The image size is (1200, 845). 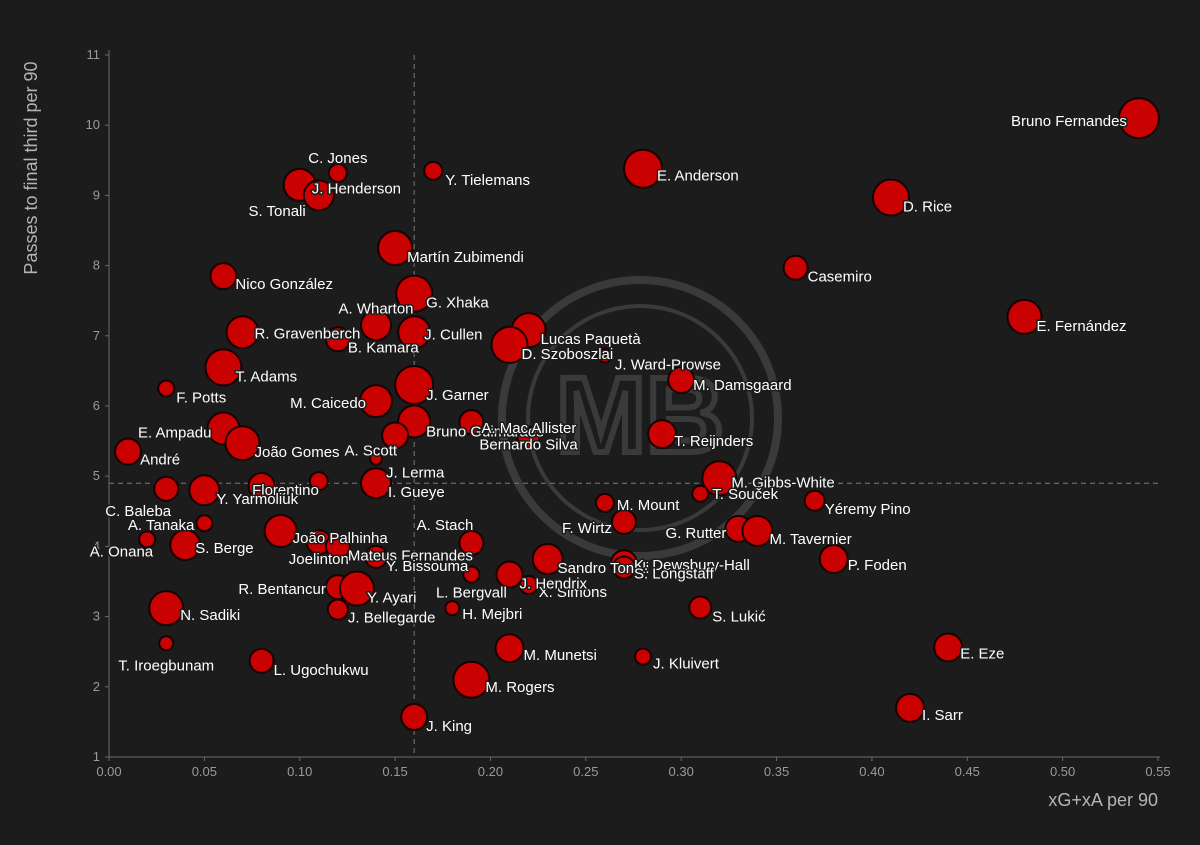 I want to click on point-andre, so click(x=128, y=451).